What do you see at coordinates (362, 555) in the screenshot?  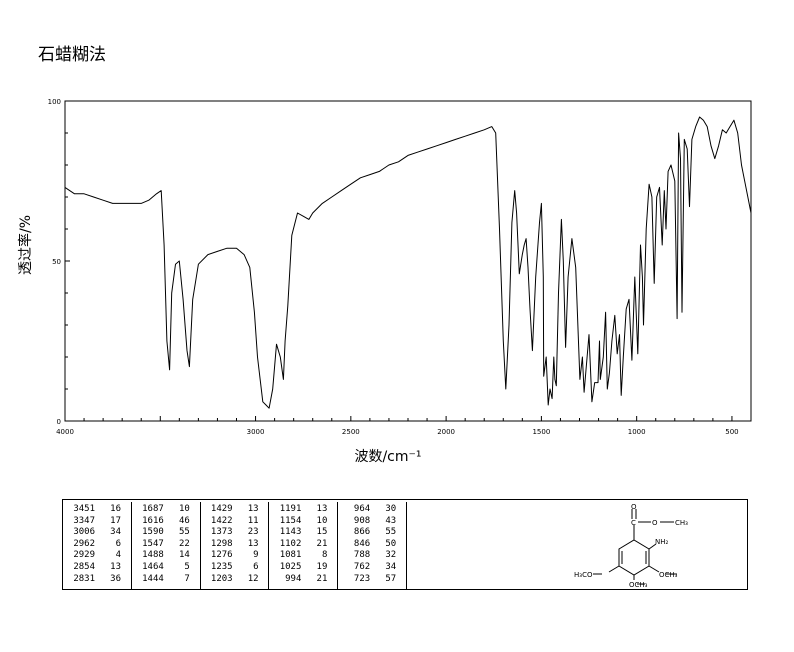 I see `peak-wavenumber: 788` at bounding box center [362, 555].